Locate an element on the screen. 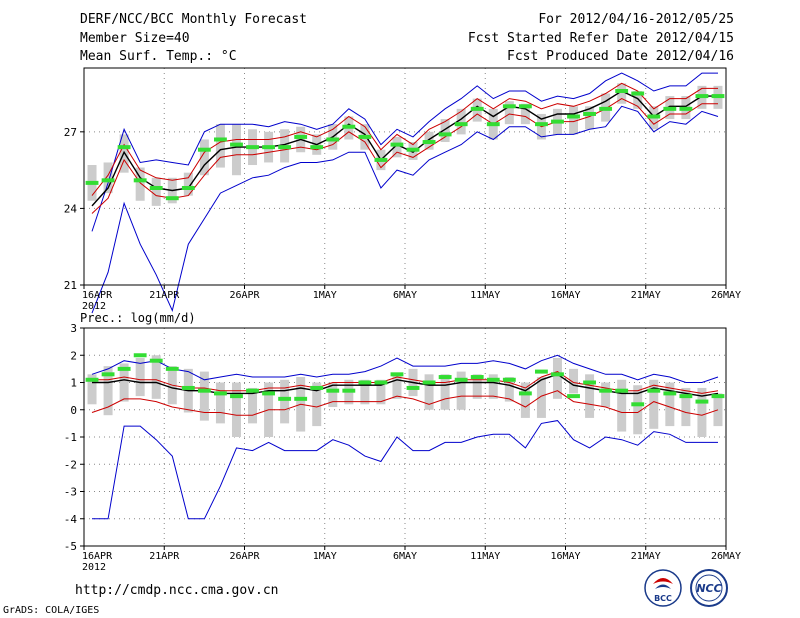  x-tick-label: 21MAY is located at coordinates (646, 556).